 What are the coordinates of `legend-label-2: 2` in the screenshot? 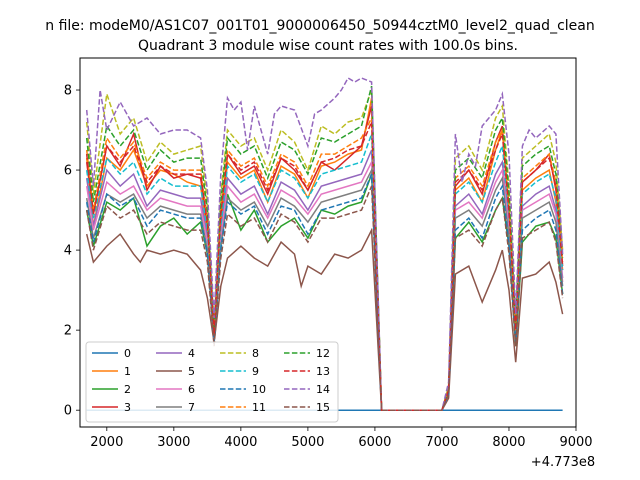 It's located at (127, 389).